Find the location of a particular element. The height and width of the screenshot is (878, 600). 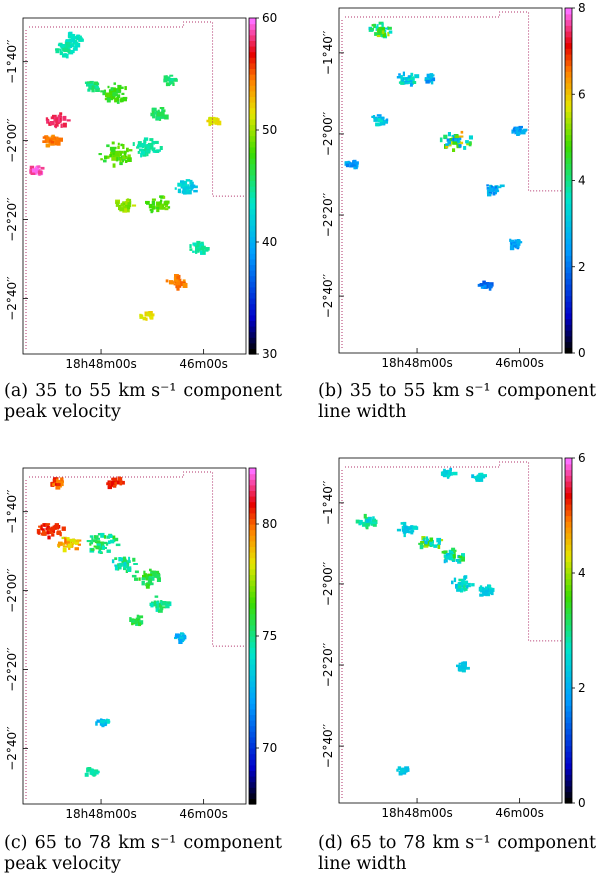

survey-outline is located at coordinates (451, 630).